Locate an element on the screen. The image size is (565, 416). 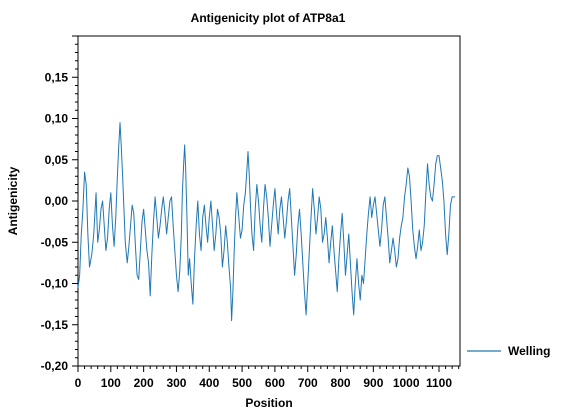
x-axis-label: Position is located at coordinates (268, 403).